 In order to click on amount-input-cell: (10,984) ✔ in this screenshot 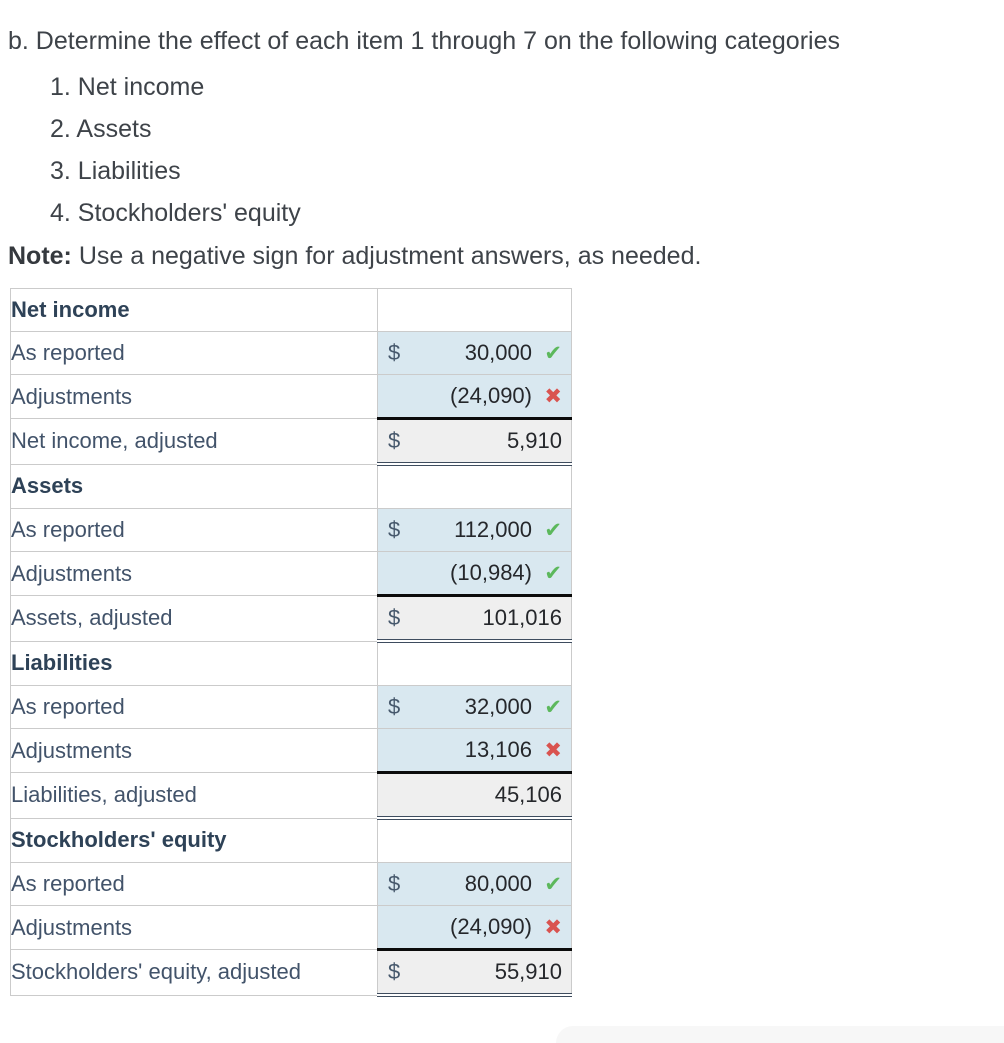, I will do `click(474, 573)`.